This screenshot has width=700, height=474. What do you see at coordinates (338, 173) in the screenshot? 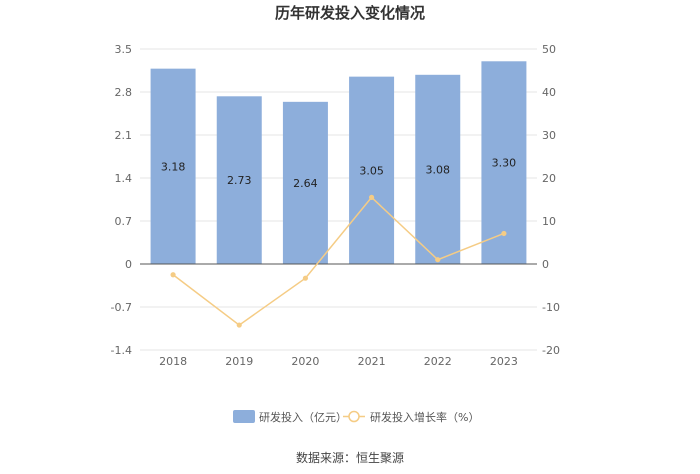
I see `bar-labels: 3.18 2.73 2.64 3.05 3.08 3.30` at bounding box center [338, 173].